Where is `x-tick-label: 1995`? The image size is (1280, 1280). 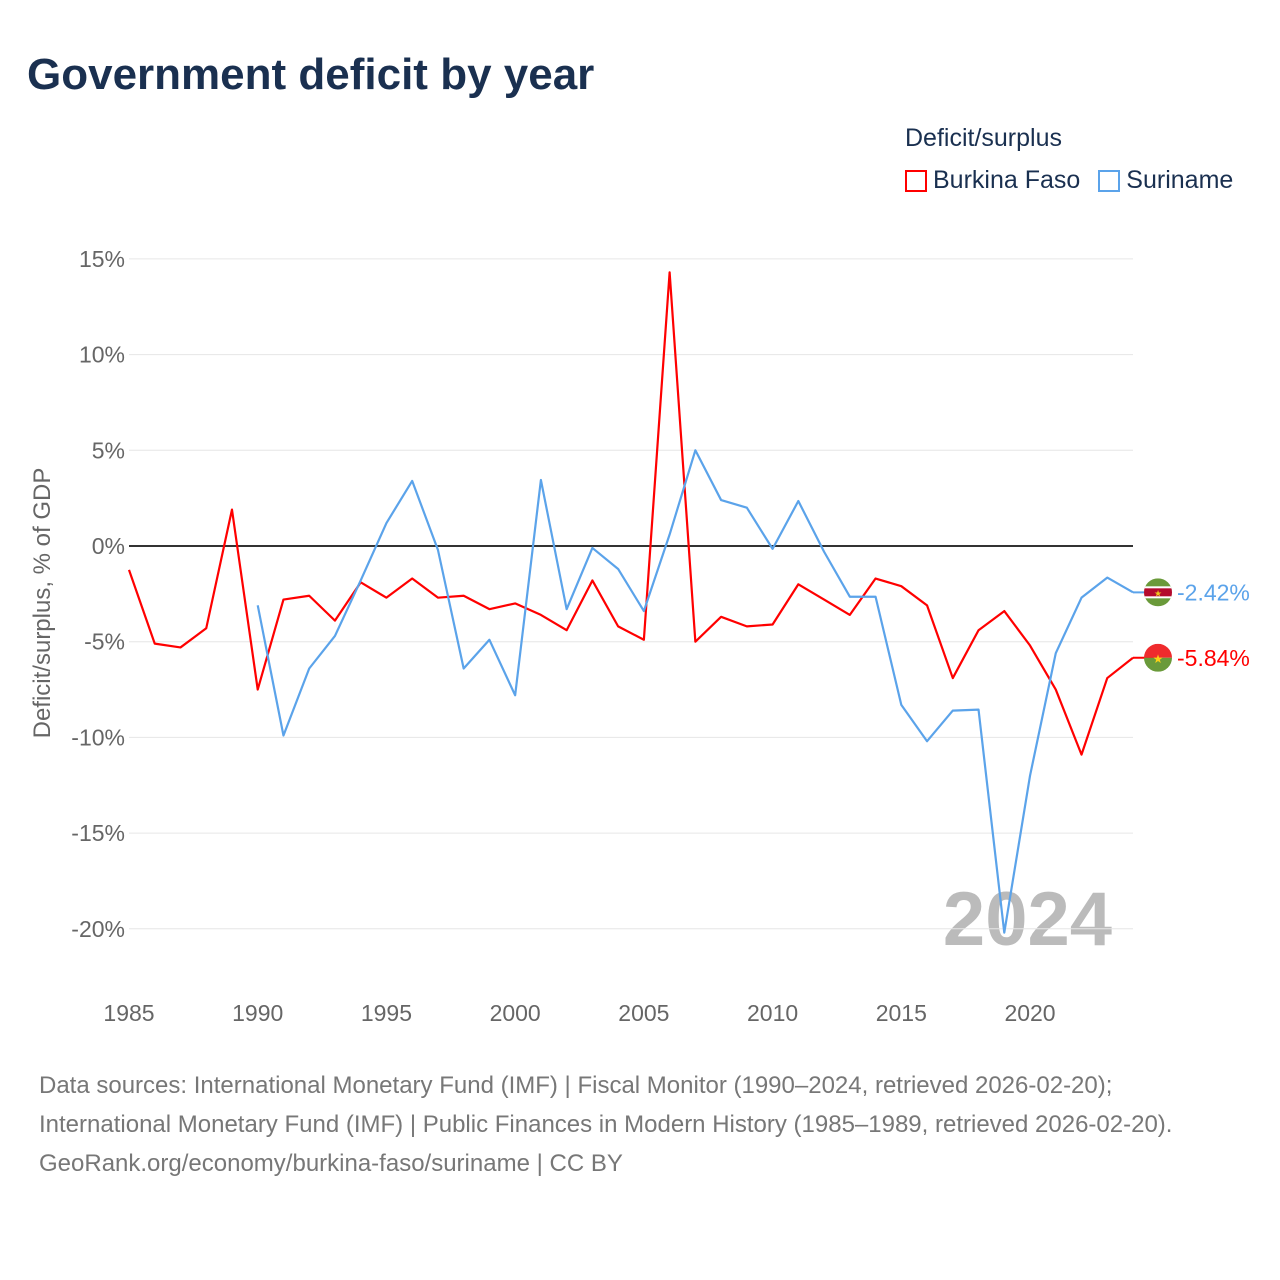
x-tick-label: 1995 is located at coordinates (386, 1013).